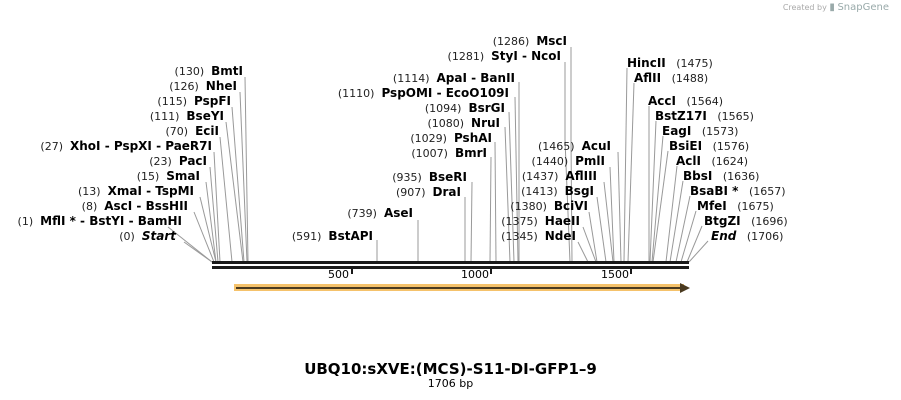 The image size is (901, 400). I want to click on site-label: (1114) ApaI - BanII, so click(453, 78).